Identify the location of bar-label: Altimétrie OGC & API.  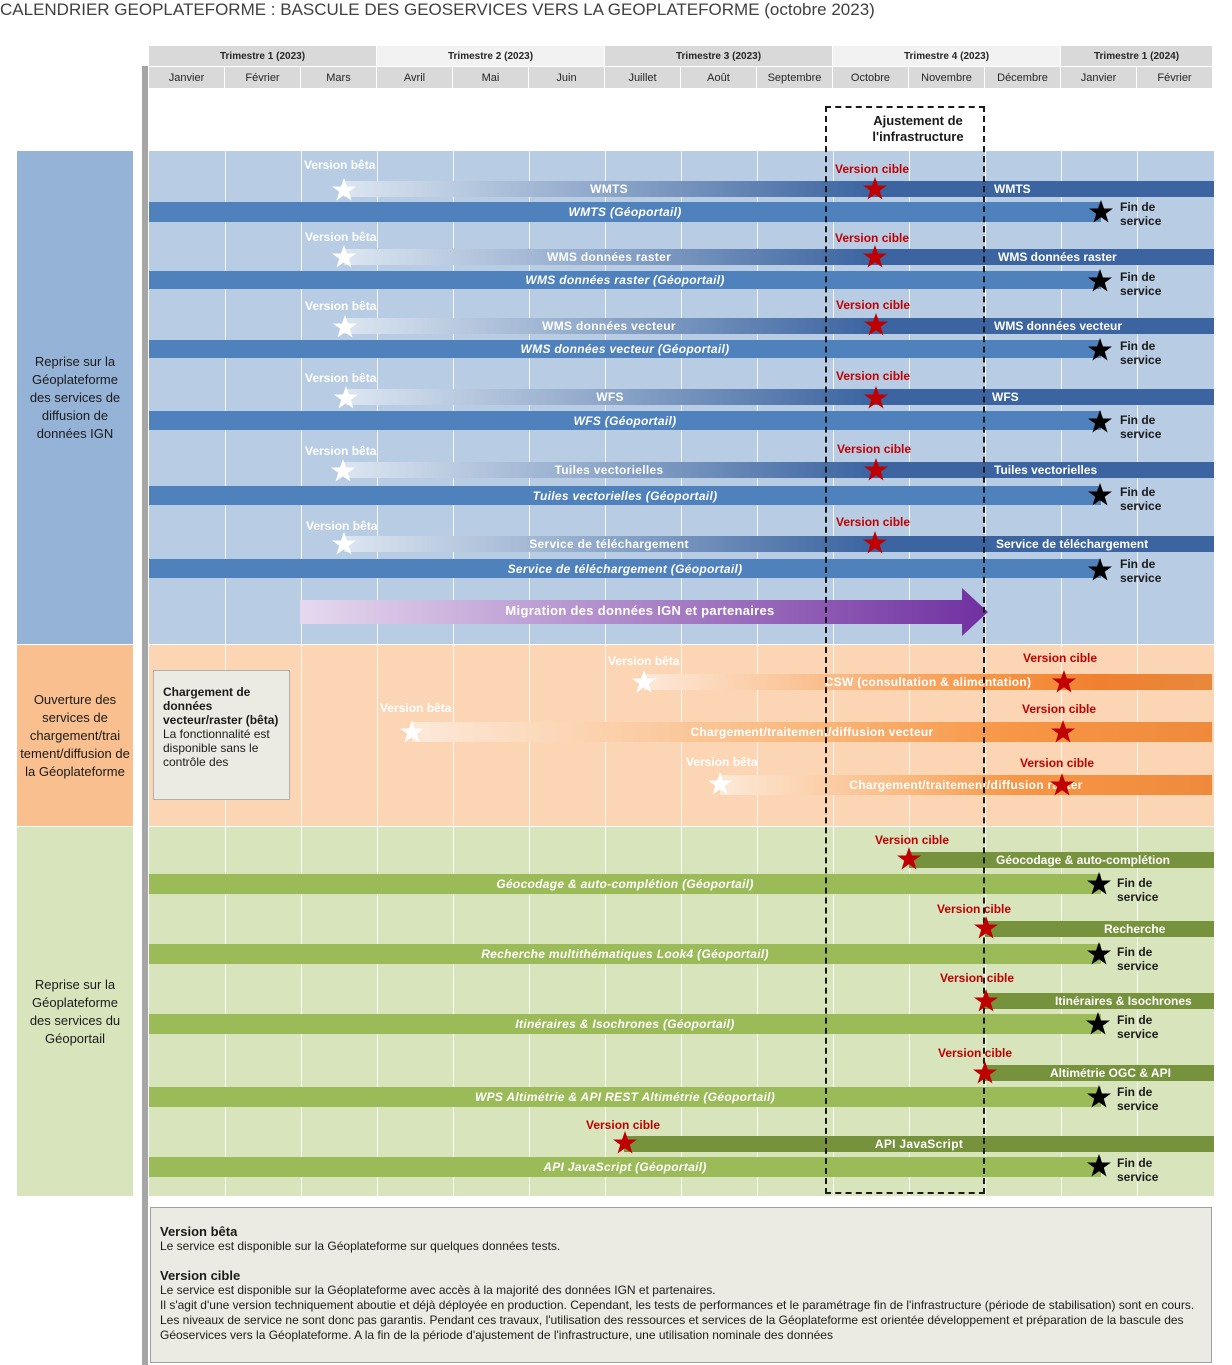
(1110, 1073).